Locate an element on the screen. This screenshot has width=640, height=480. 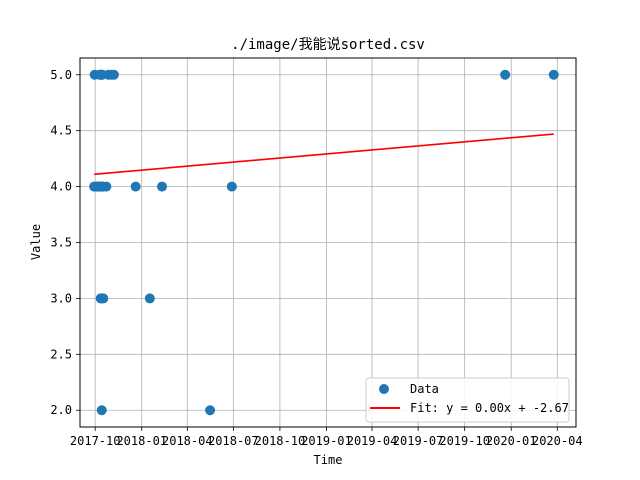
y-tick-label: 3.5 is located at coordinates (61, 243).